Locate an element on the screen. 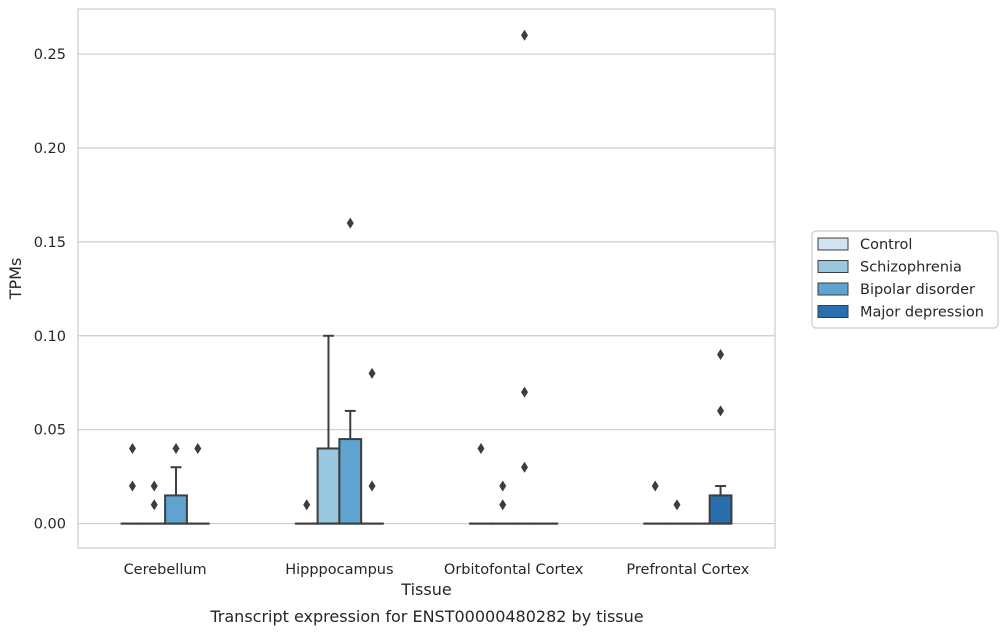 The height and width of the screenshot is (638, 1007). legend-label: Control is located at coordinates (886, 245).